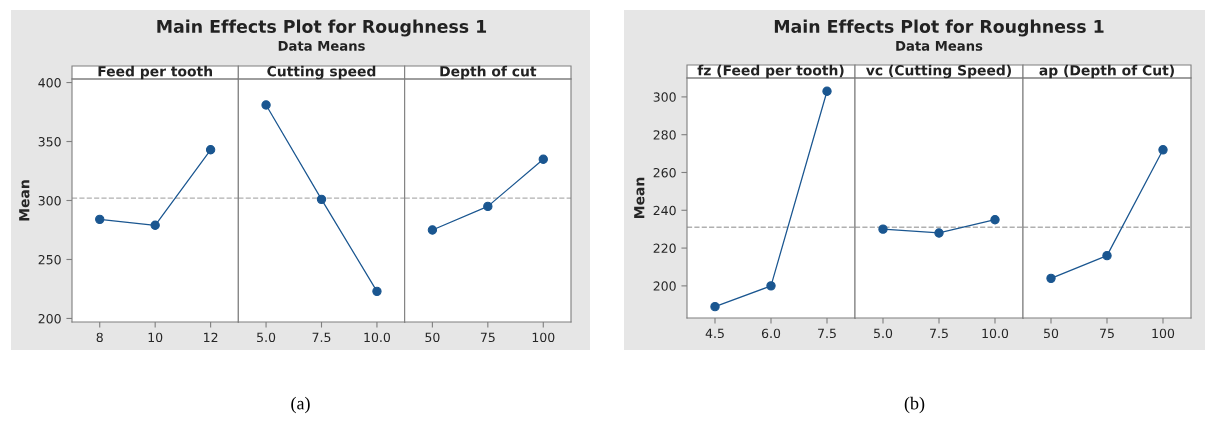 This screenshot has height=421, width=1211. I want to click on text: (b), so click(914, 405).